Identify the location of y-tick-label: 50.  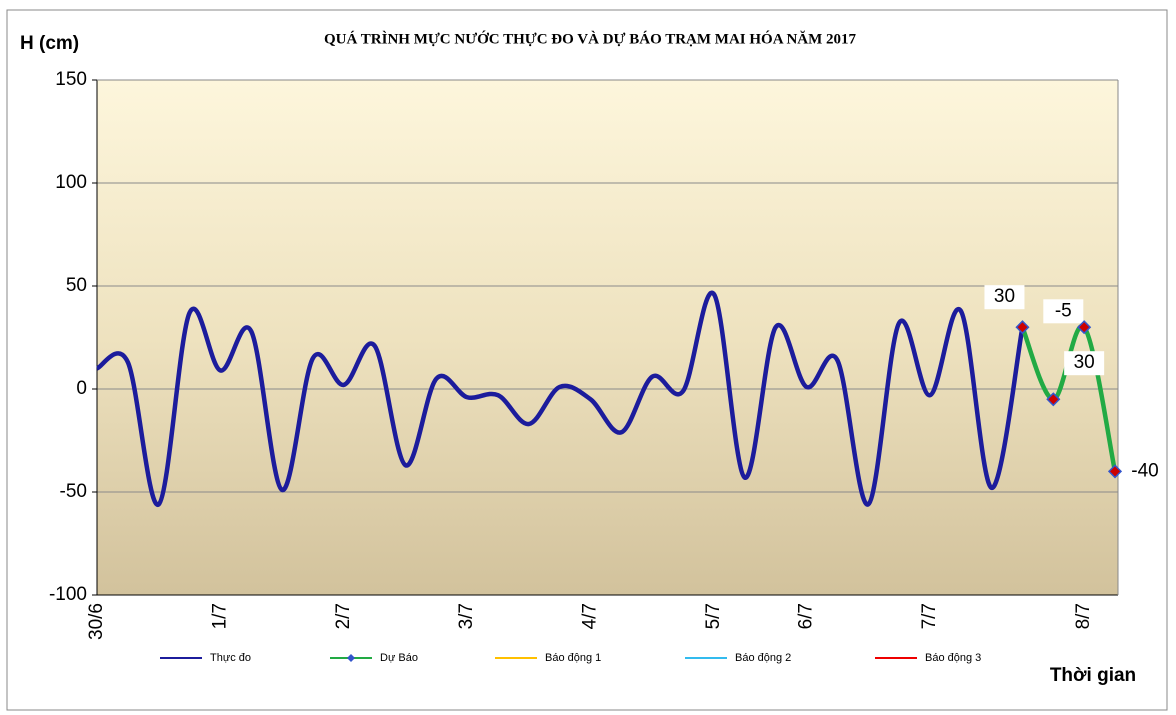
(76, 285).